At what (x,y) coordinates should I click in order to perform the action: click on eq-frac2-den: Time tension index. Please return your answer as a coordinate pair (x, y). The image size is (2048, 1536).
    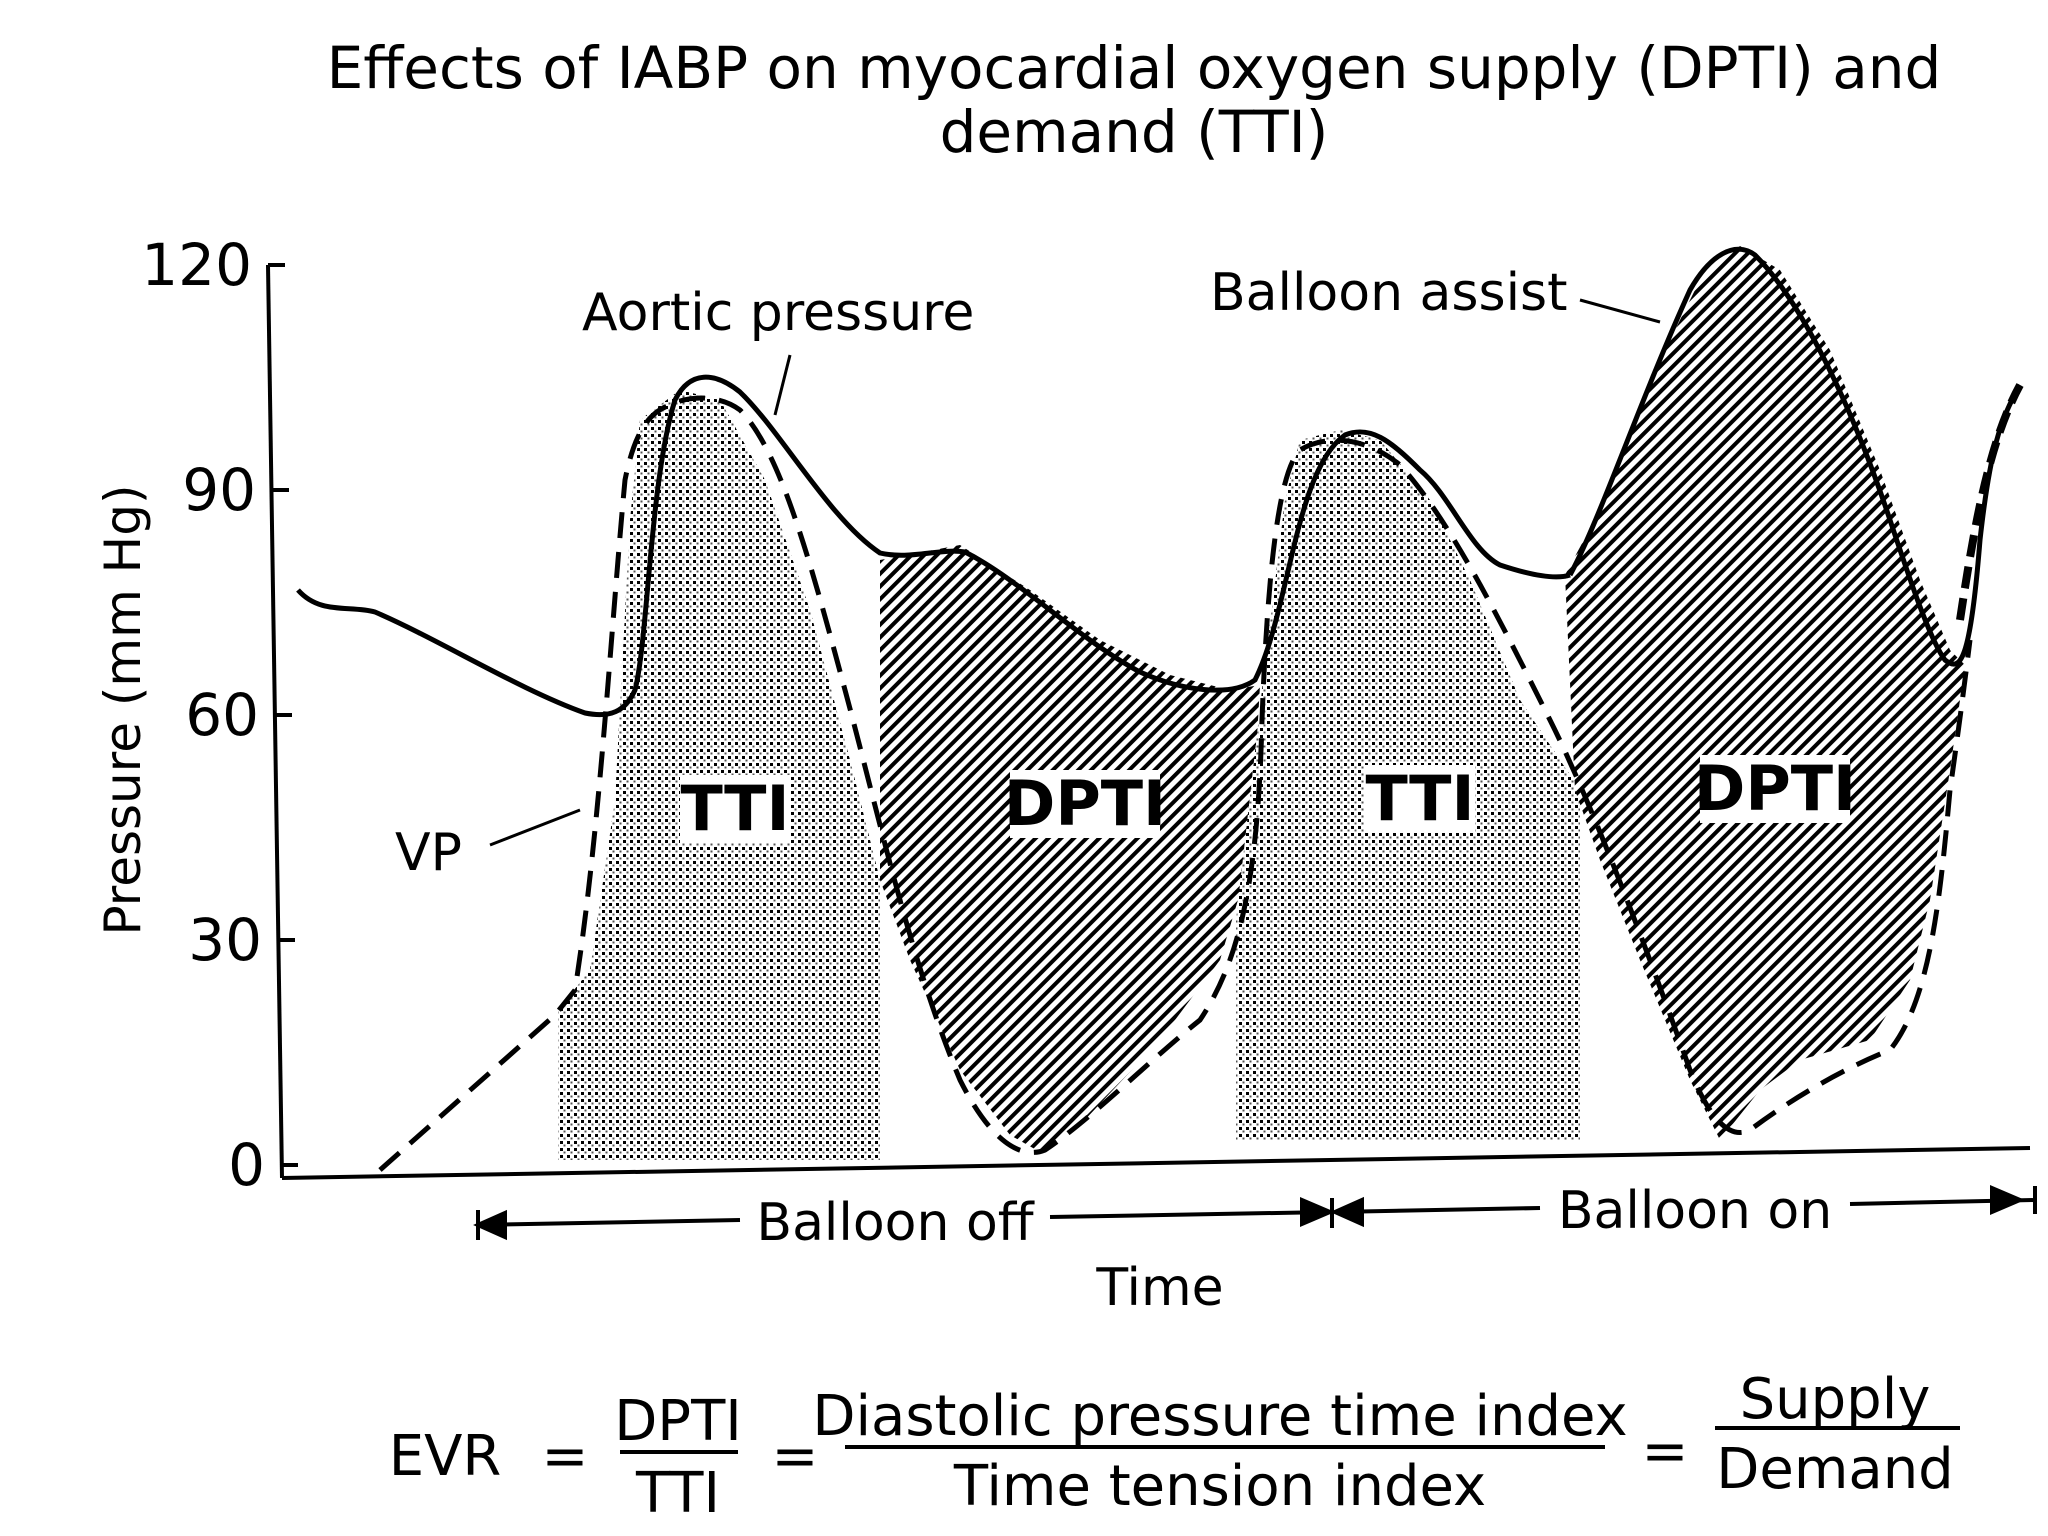
    Looking at the image, I should click on (1219, 1486).